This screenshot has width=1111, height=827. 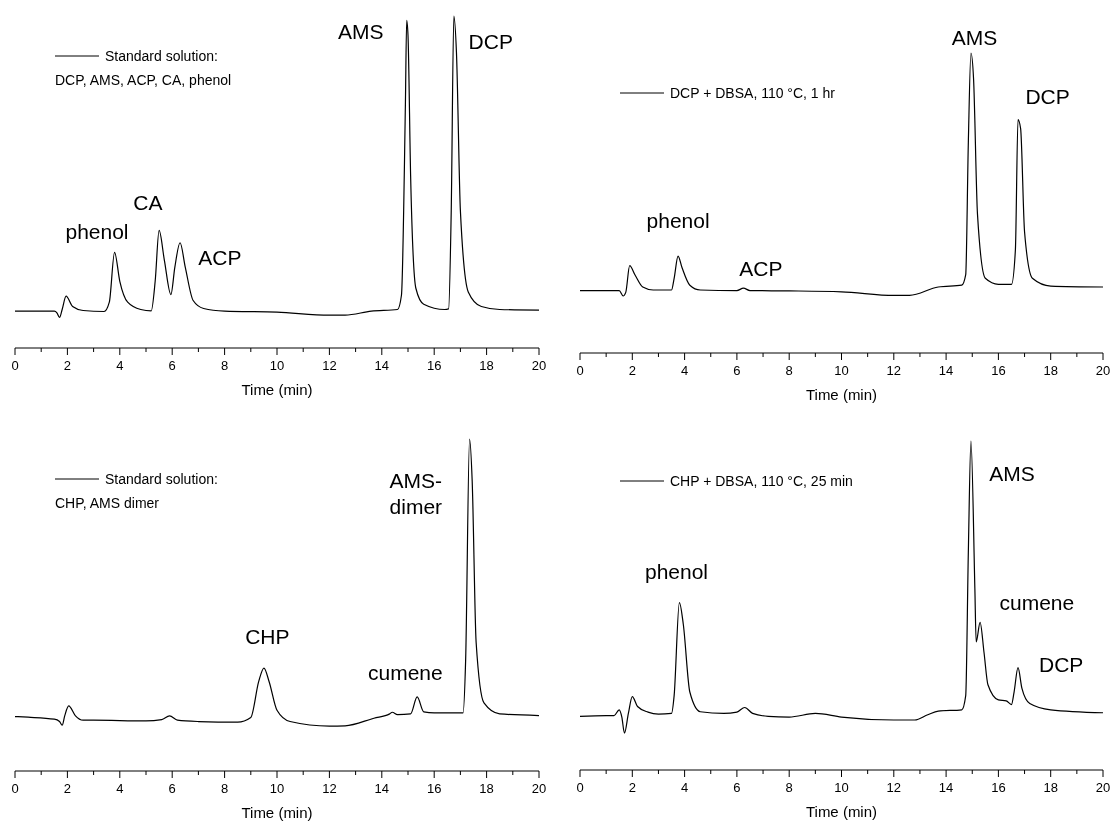 What do you see at coordinates (267, 636) in the screenshot?
I see `annotation: CHP` at bounding box center [267, 636].